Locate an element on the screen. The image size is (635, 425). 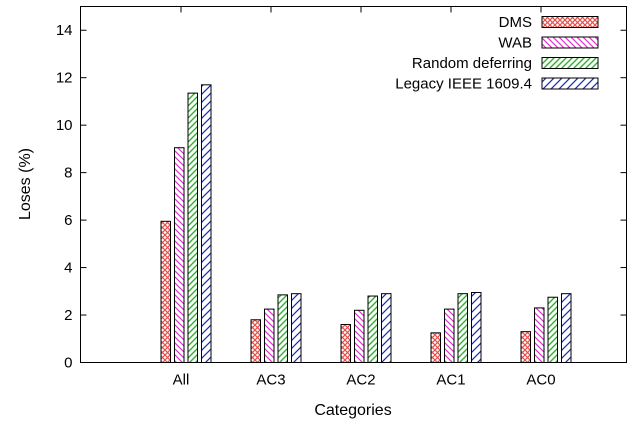
legend-label-2: WAB is located at coordinates (515, 43).